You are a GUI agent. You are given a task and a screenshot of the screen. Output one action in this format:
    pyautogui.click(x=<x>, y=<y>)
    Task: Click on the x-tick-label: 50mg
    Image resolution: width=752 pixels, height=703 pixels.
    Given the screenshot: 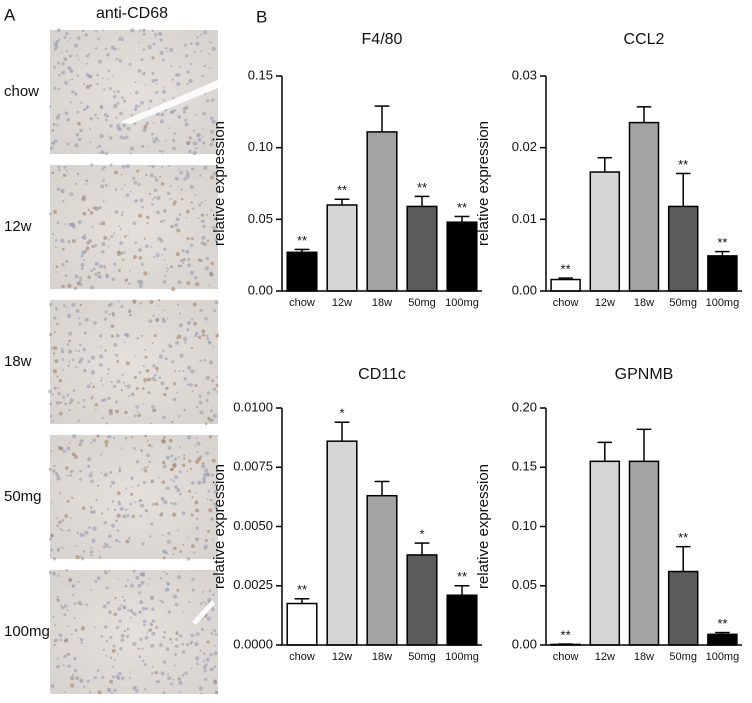 What is the action you would take?
    pyautogui.click(x=422, y=657)
    